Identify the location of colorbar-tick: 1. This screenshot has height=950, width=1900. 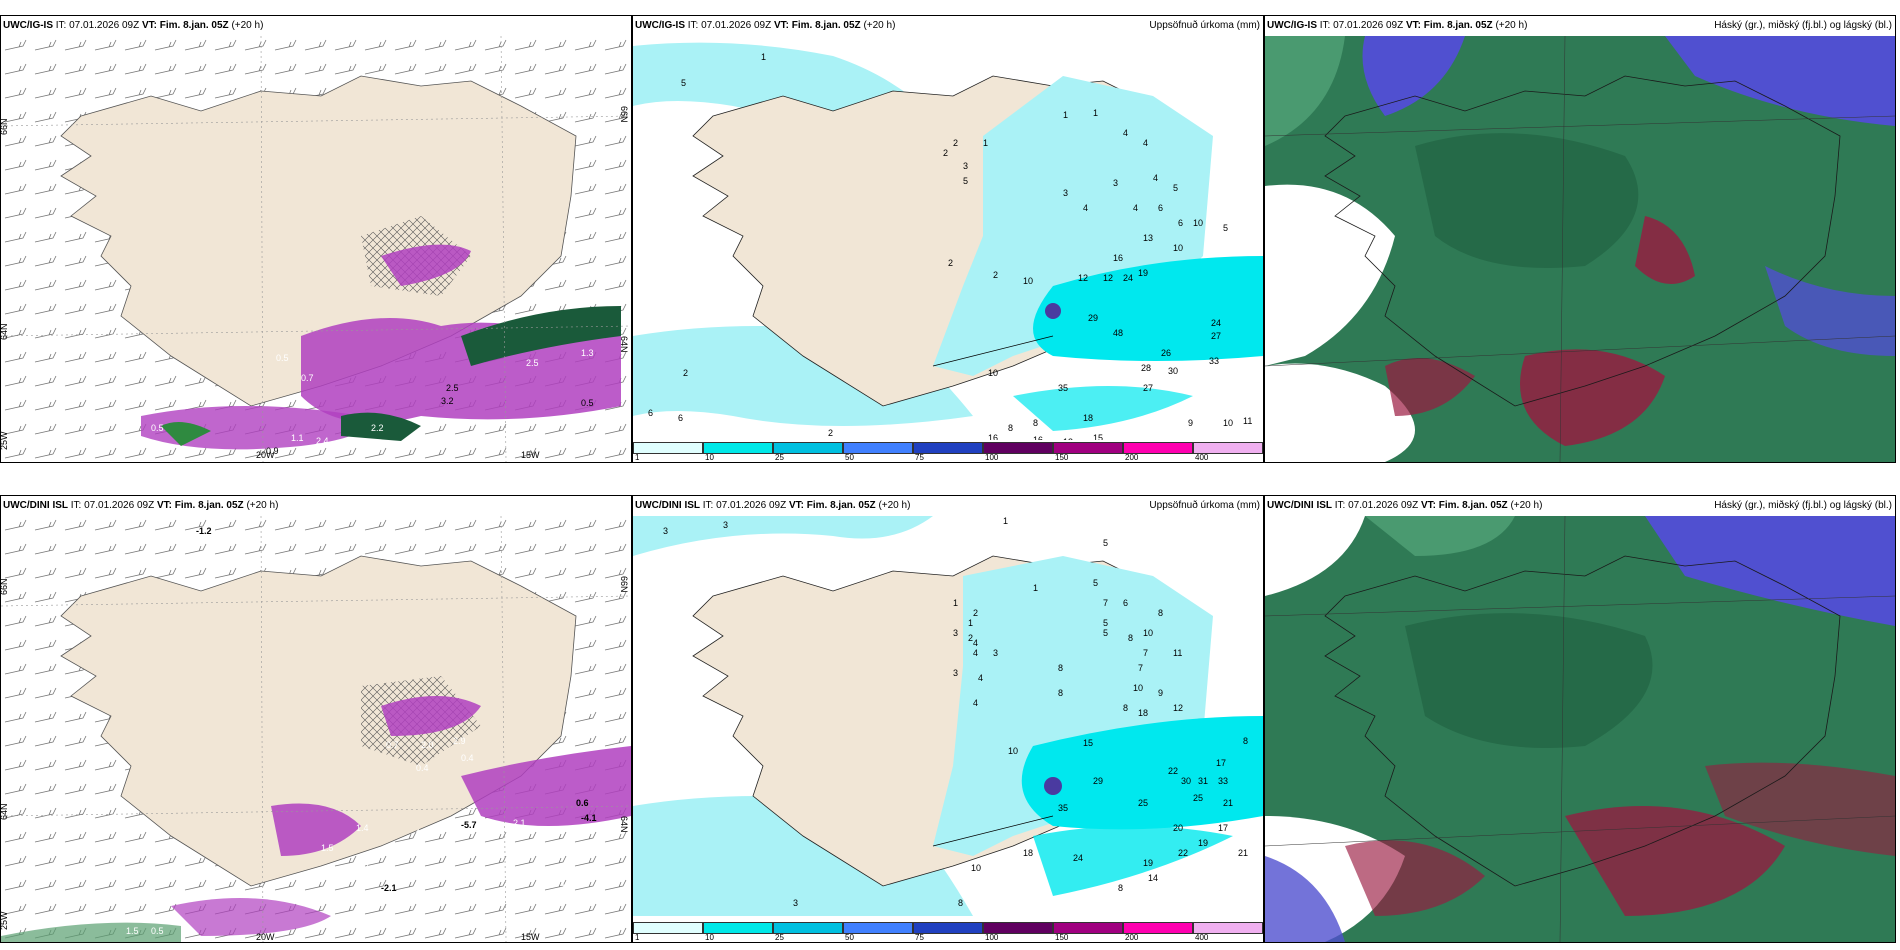
(637, 457).